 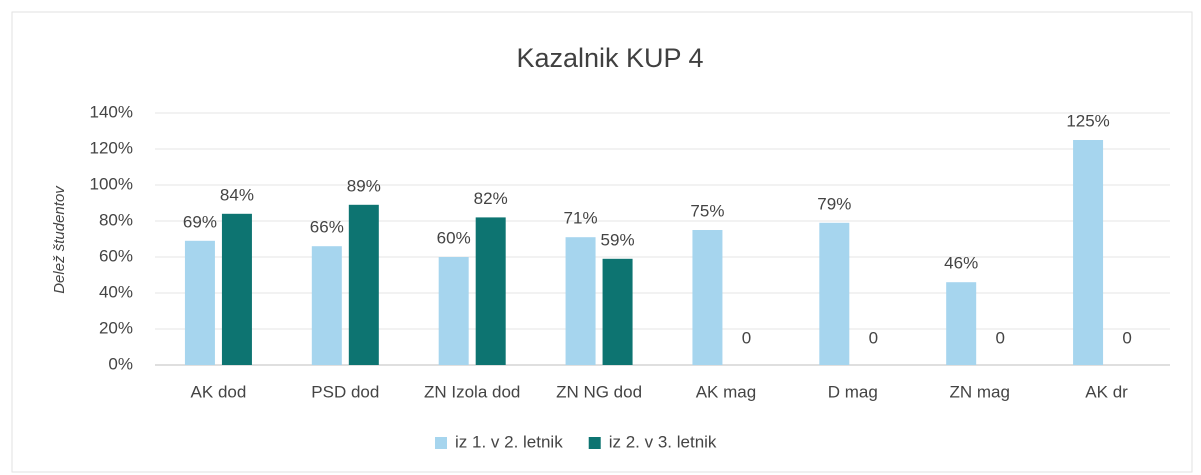 What do you see at coordinates (1106, 391) in the screenshot?
I see `x-tick-label: AK dr` at bounding box center [1106, 391].